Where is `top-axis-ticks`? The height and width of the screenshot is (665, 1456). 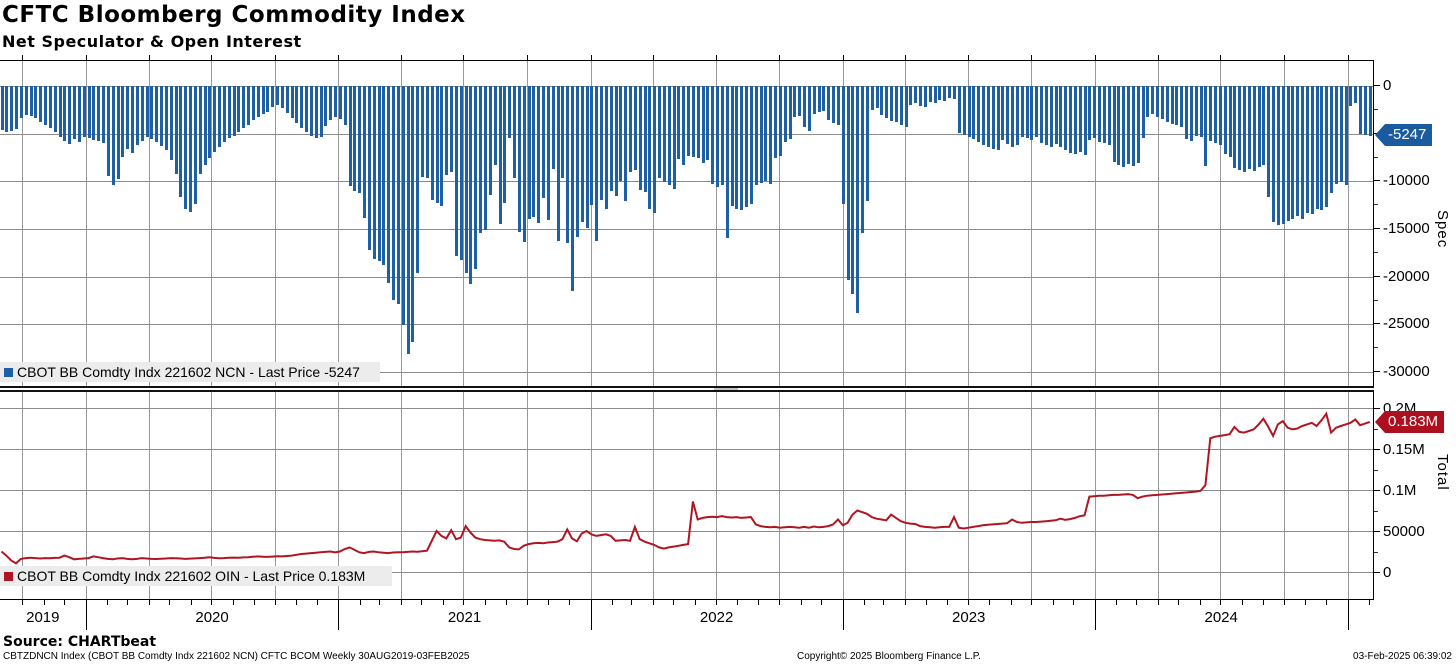
top-axis-ticks is located at coordinates (687, 57).